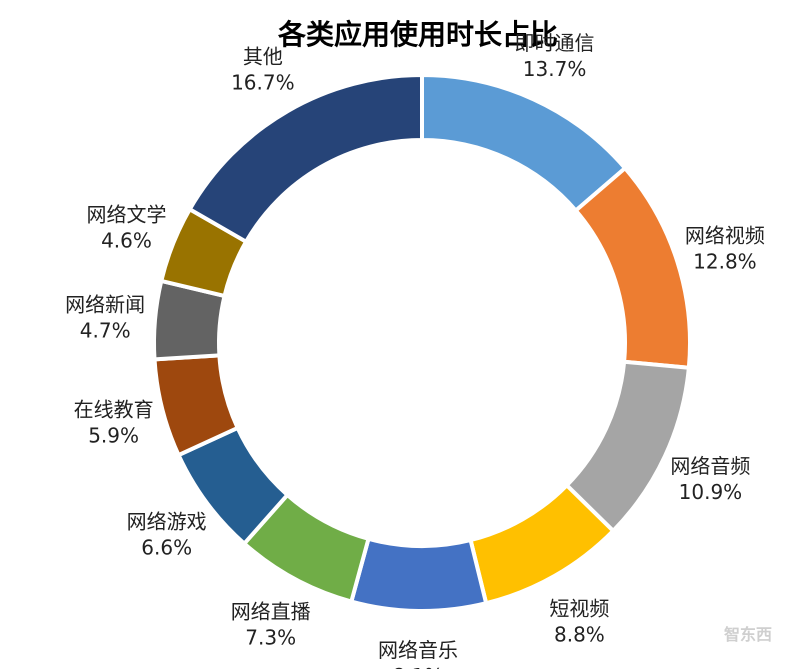 This screenshot has width=800, height=669. Describe the element at coordinates (725, 235) in the screenshot. I see `slice-label-2: 网络视频` at that location.